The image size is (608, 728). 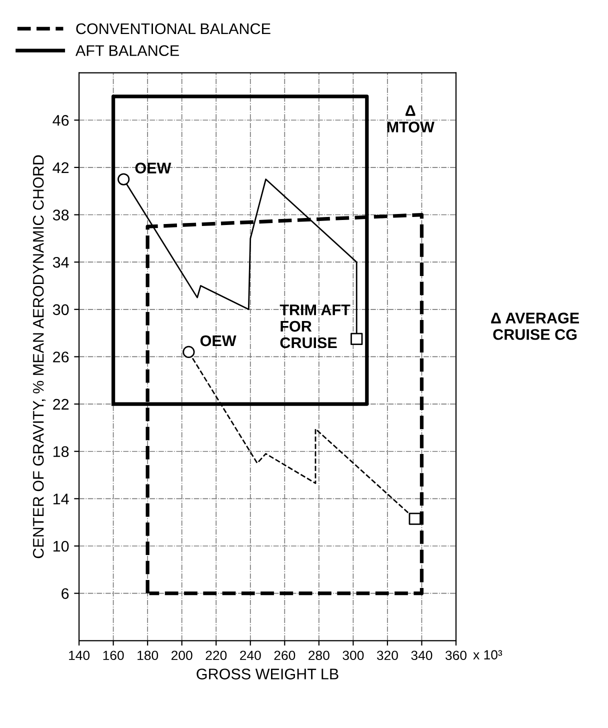 What do you see at coordinates (61, 452) in the screenshot?
I see `y-tick-label: 18` at bounding box center [61, 452].